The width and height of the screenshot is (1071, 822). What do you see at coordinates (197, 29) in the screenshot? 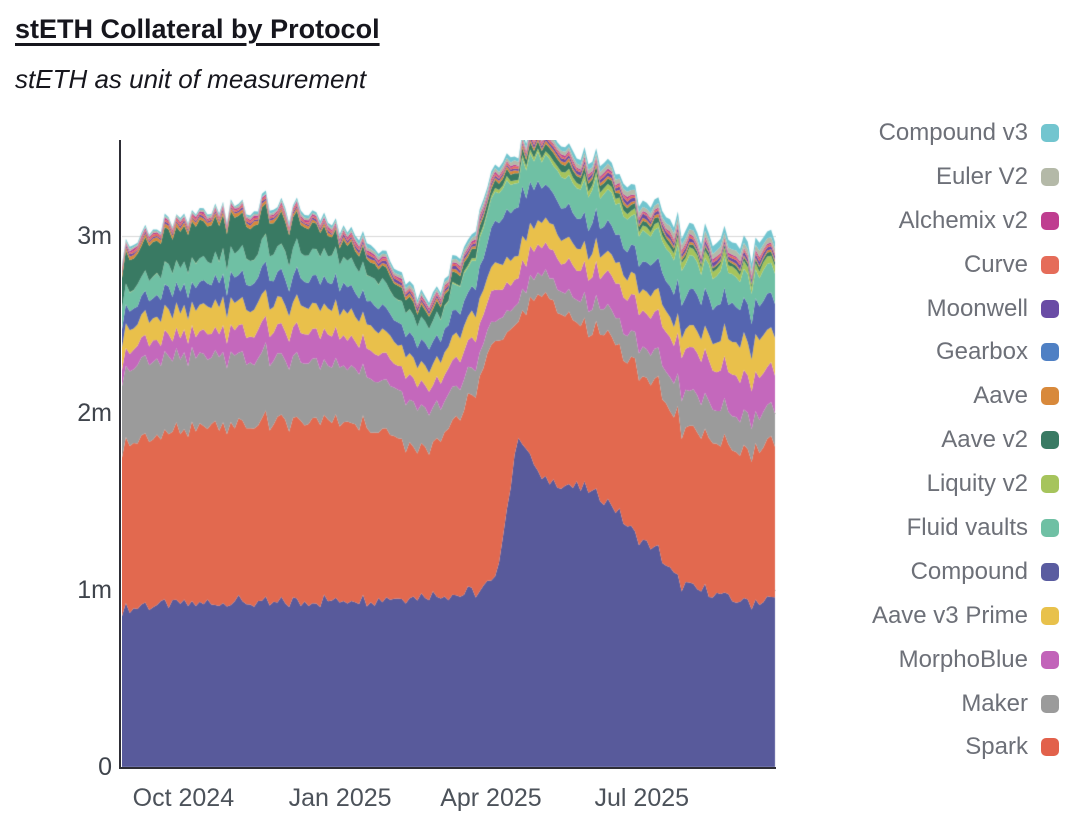
I see `chart-title: stETH Collateral by Protocol` at bounding box center [197, 29].